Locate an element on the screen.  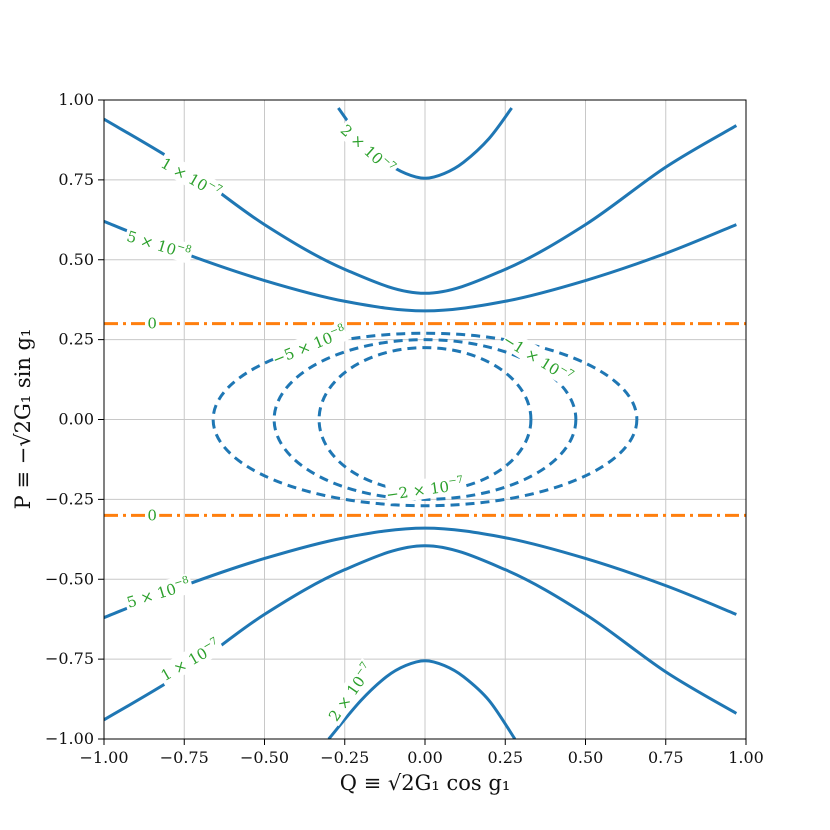
y-tick-label: −1.00 is located at coordinates (69, 738).